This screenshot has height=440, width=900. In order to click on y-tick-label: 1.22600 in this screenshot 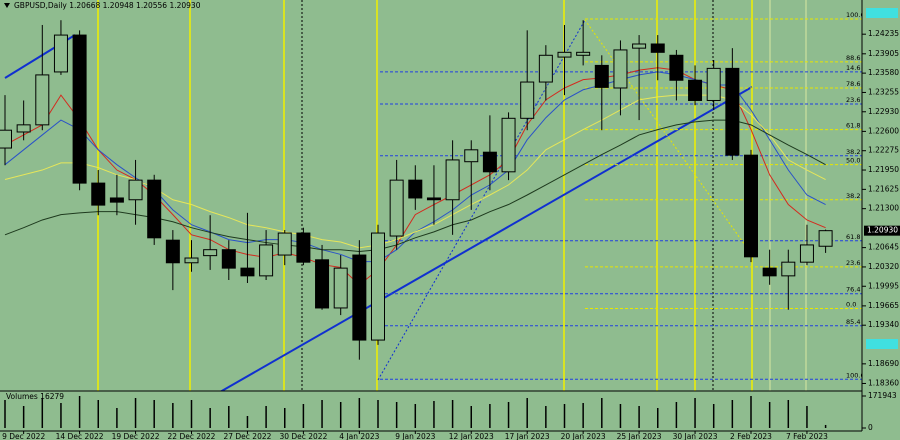, I will do `click(883, 130)`.